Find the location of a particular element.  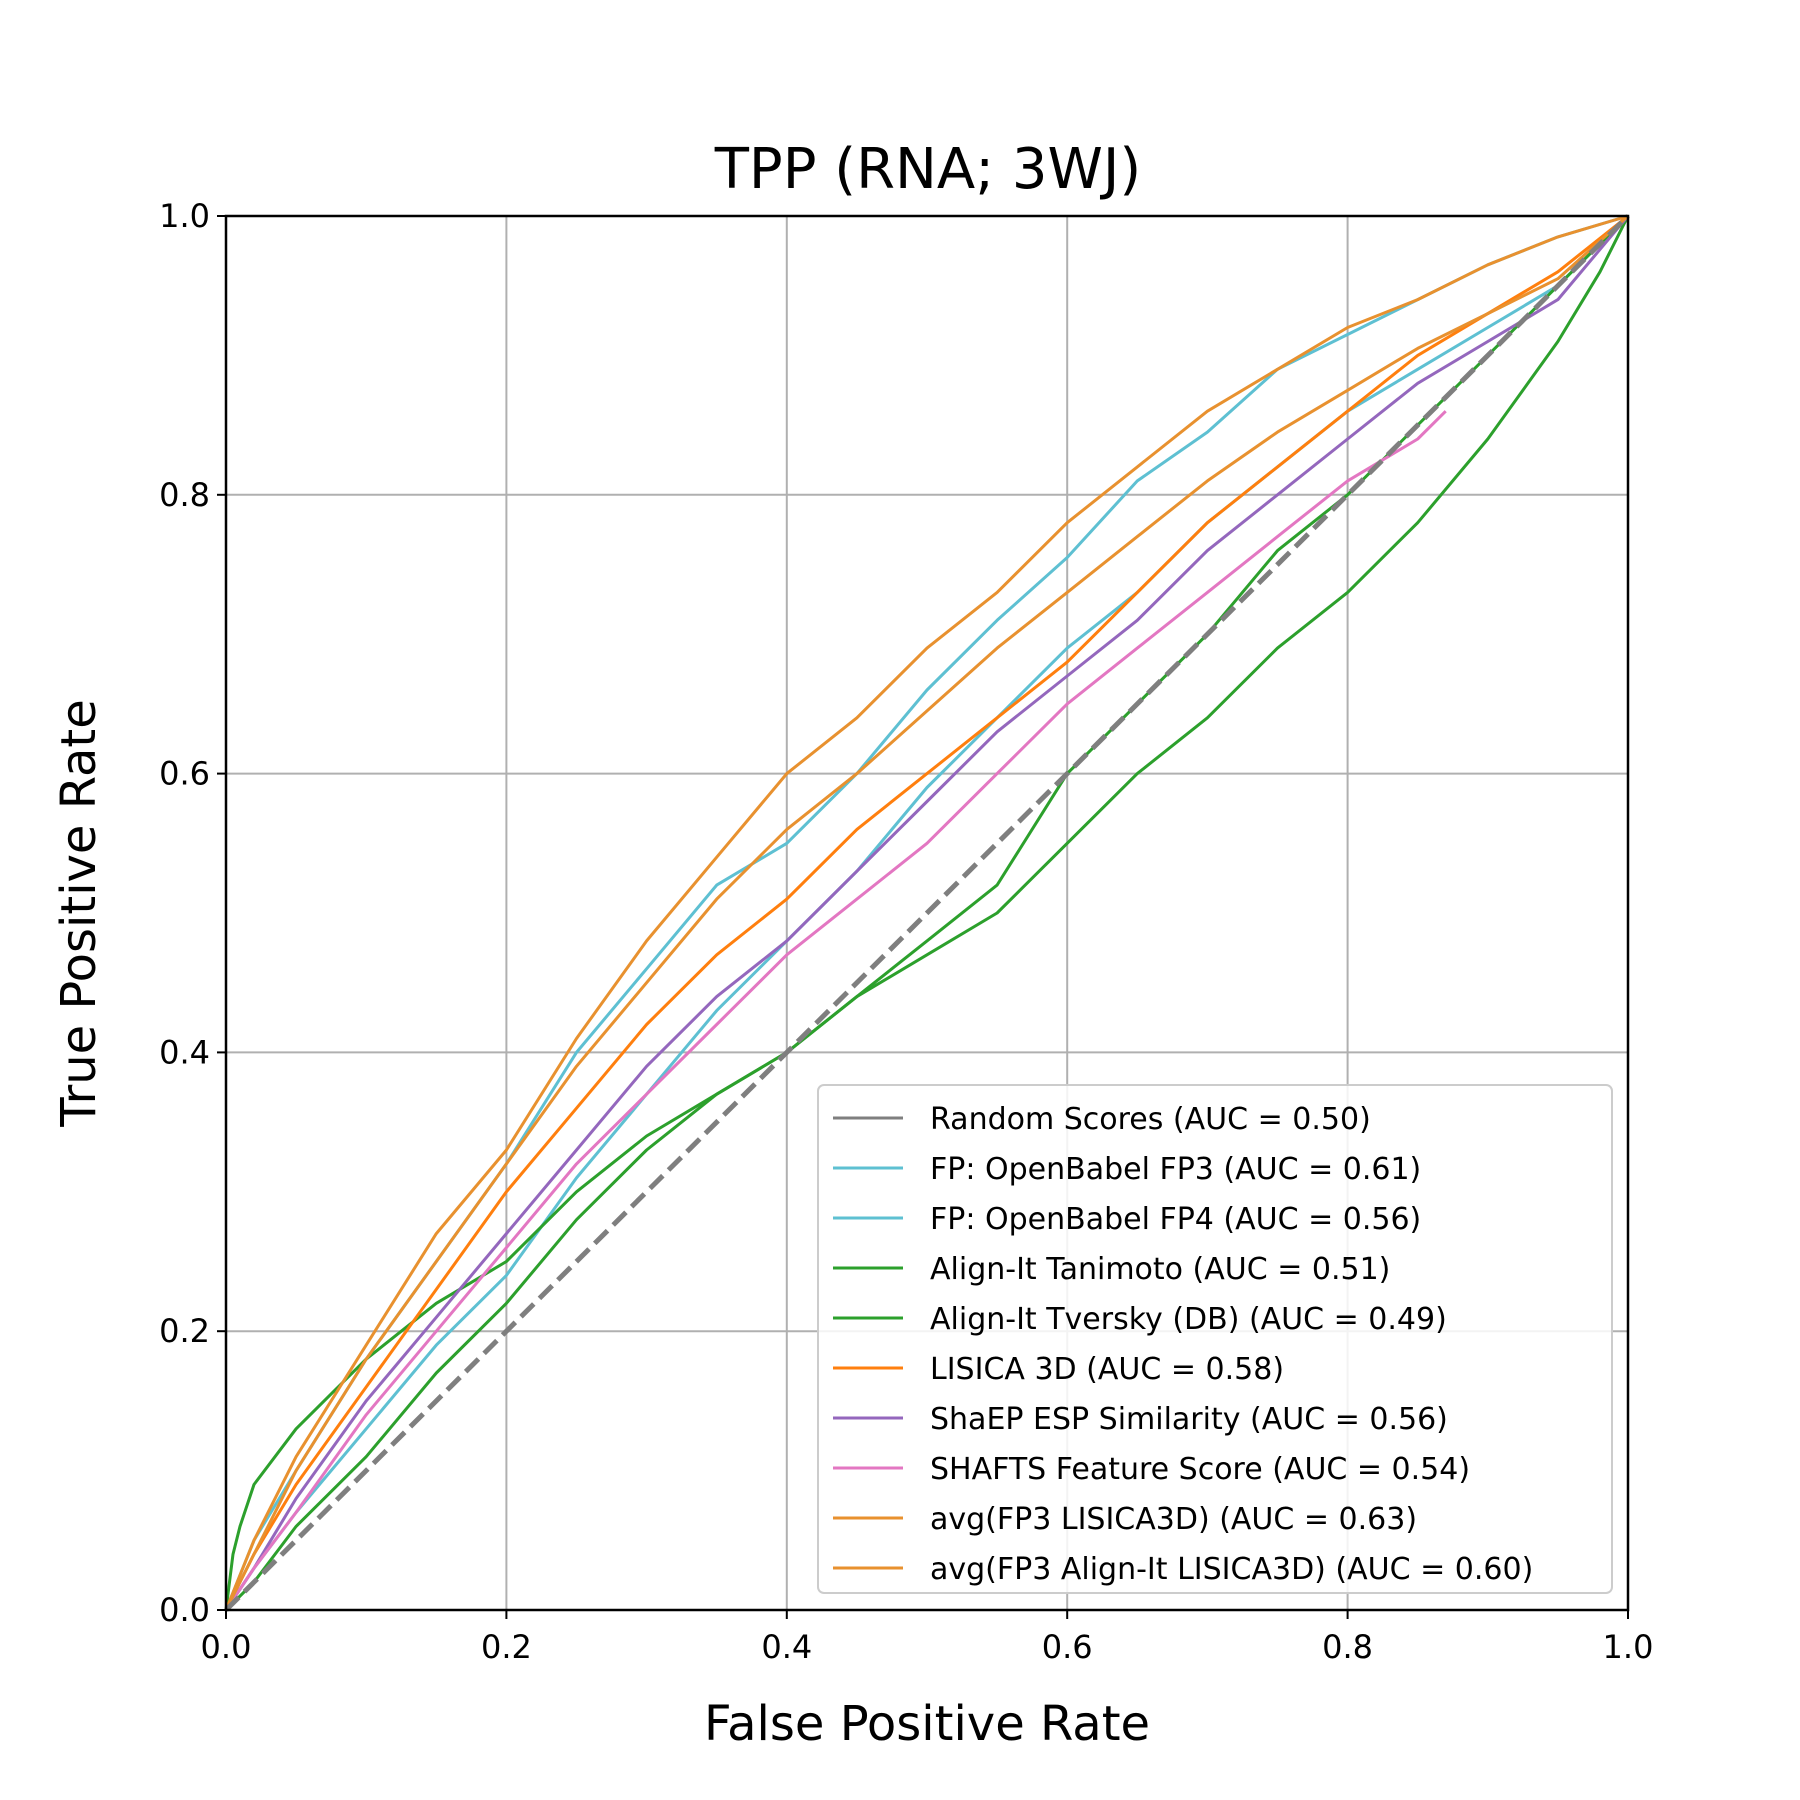

legend-entry: Align-It Tanimoto (AUC = 0.51) is located at coordinates (1160, 1269).